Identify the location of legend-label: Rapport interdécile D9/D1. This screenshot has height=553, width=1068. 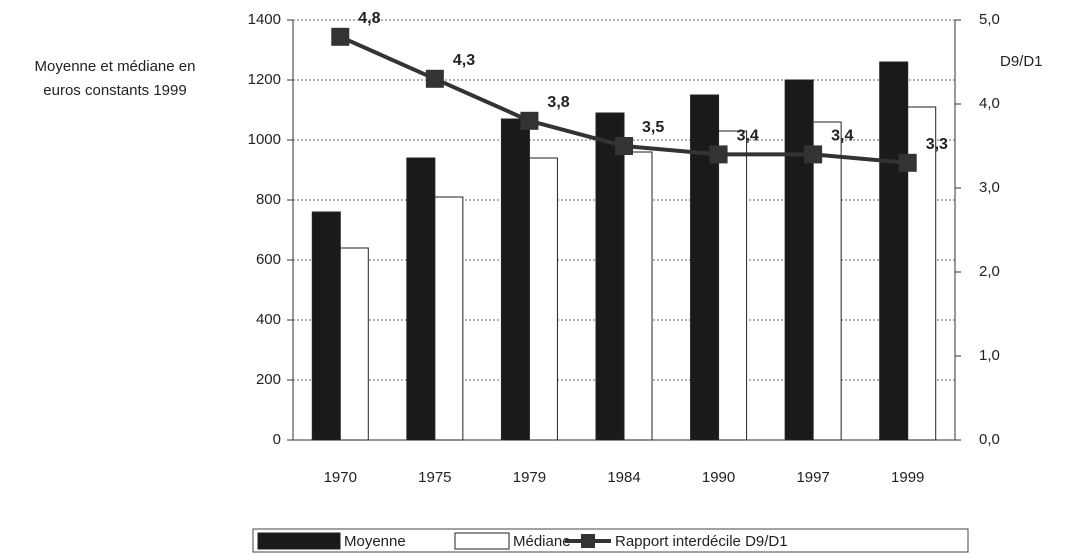
(701, 541).